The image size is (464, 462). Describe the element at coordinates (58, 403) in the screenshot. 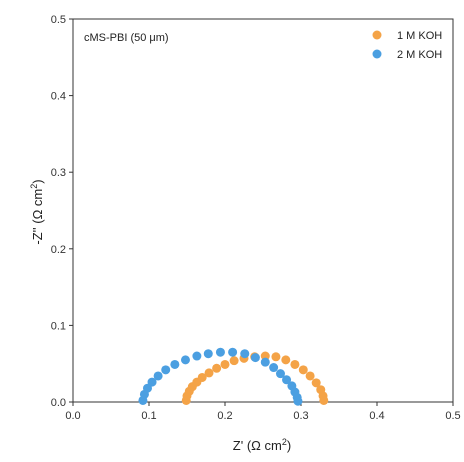

I see `y-tick-label: 0.0` at that location.